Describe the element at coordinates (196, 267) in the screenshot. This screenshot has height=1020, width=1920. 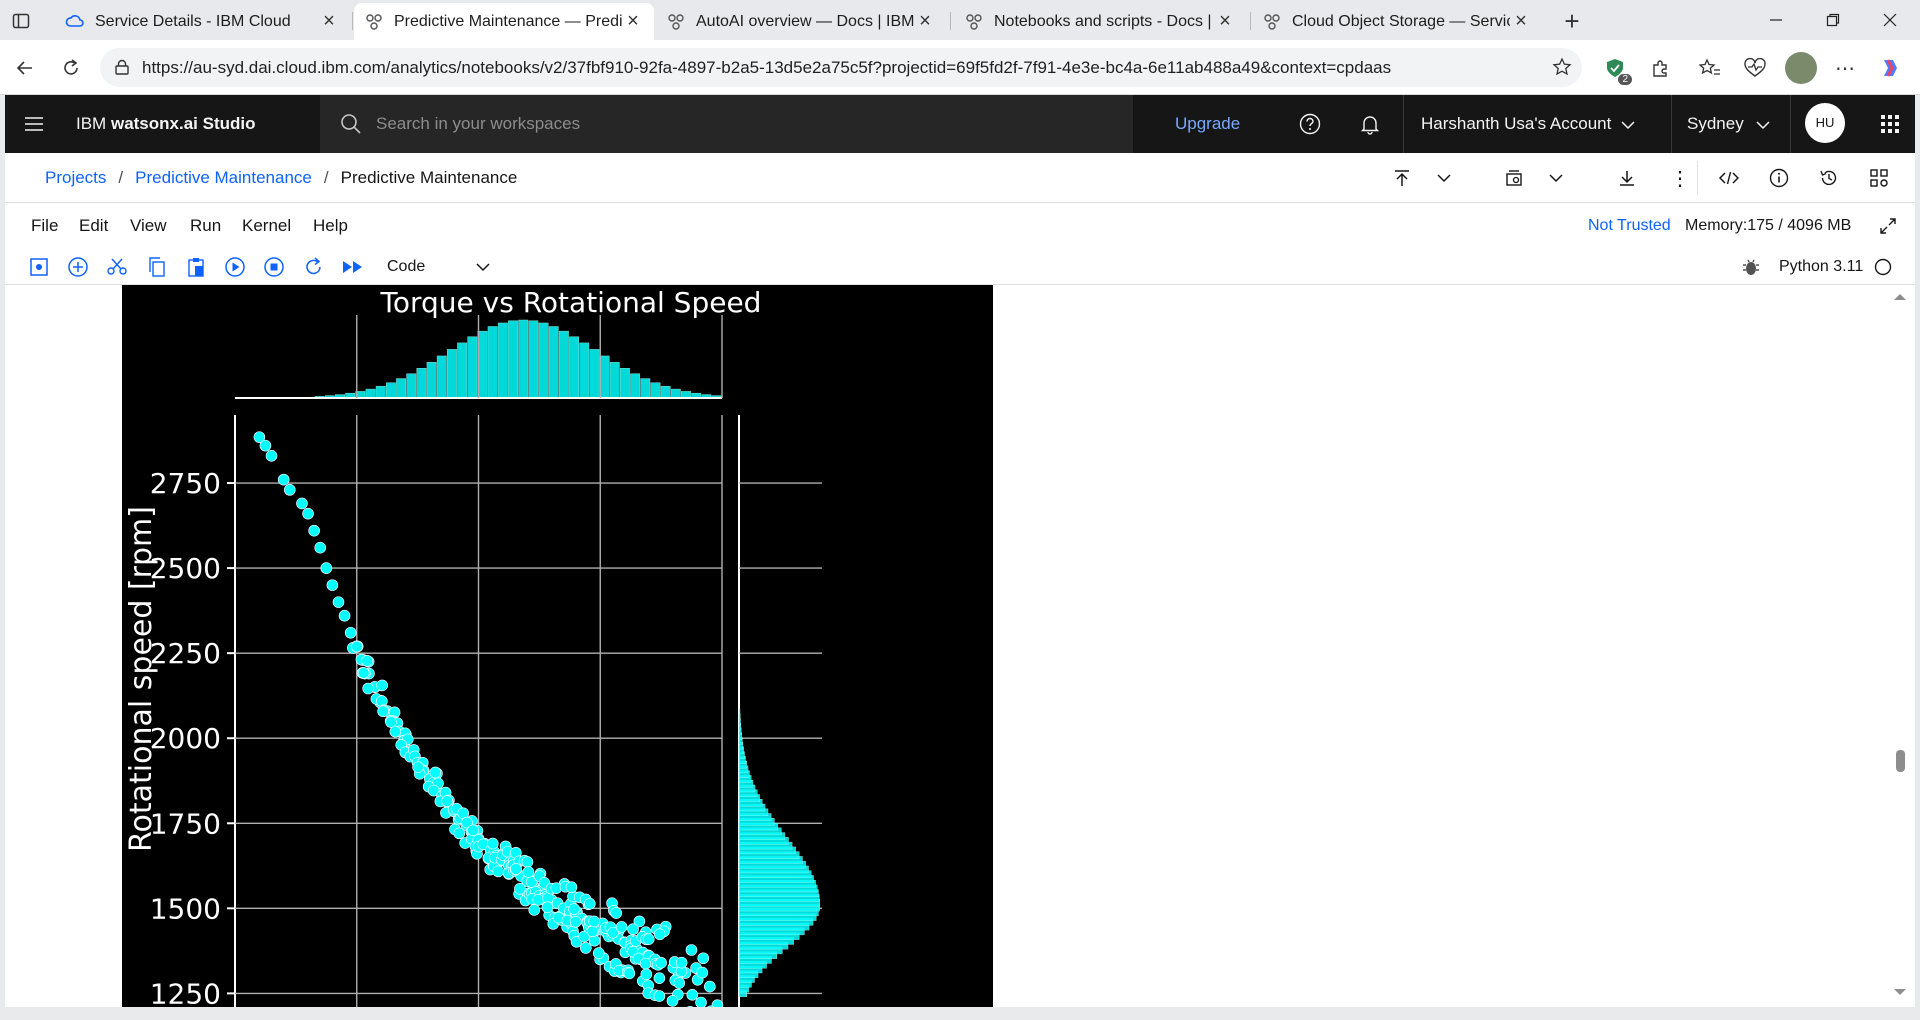
I see `paste-icon` at that location.